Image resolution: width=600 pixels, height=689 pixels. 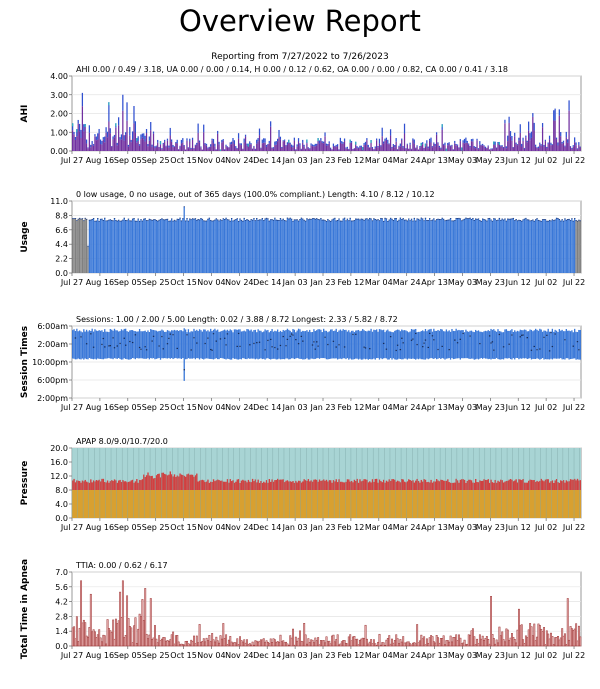 What do you see at coordinates (248, 145) in the screenshot?
I see `ahi-bar-h` at bounding box center [248, 145].